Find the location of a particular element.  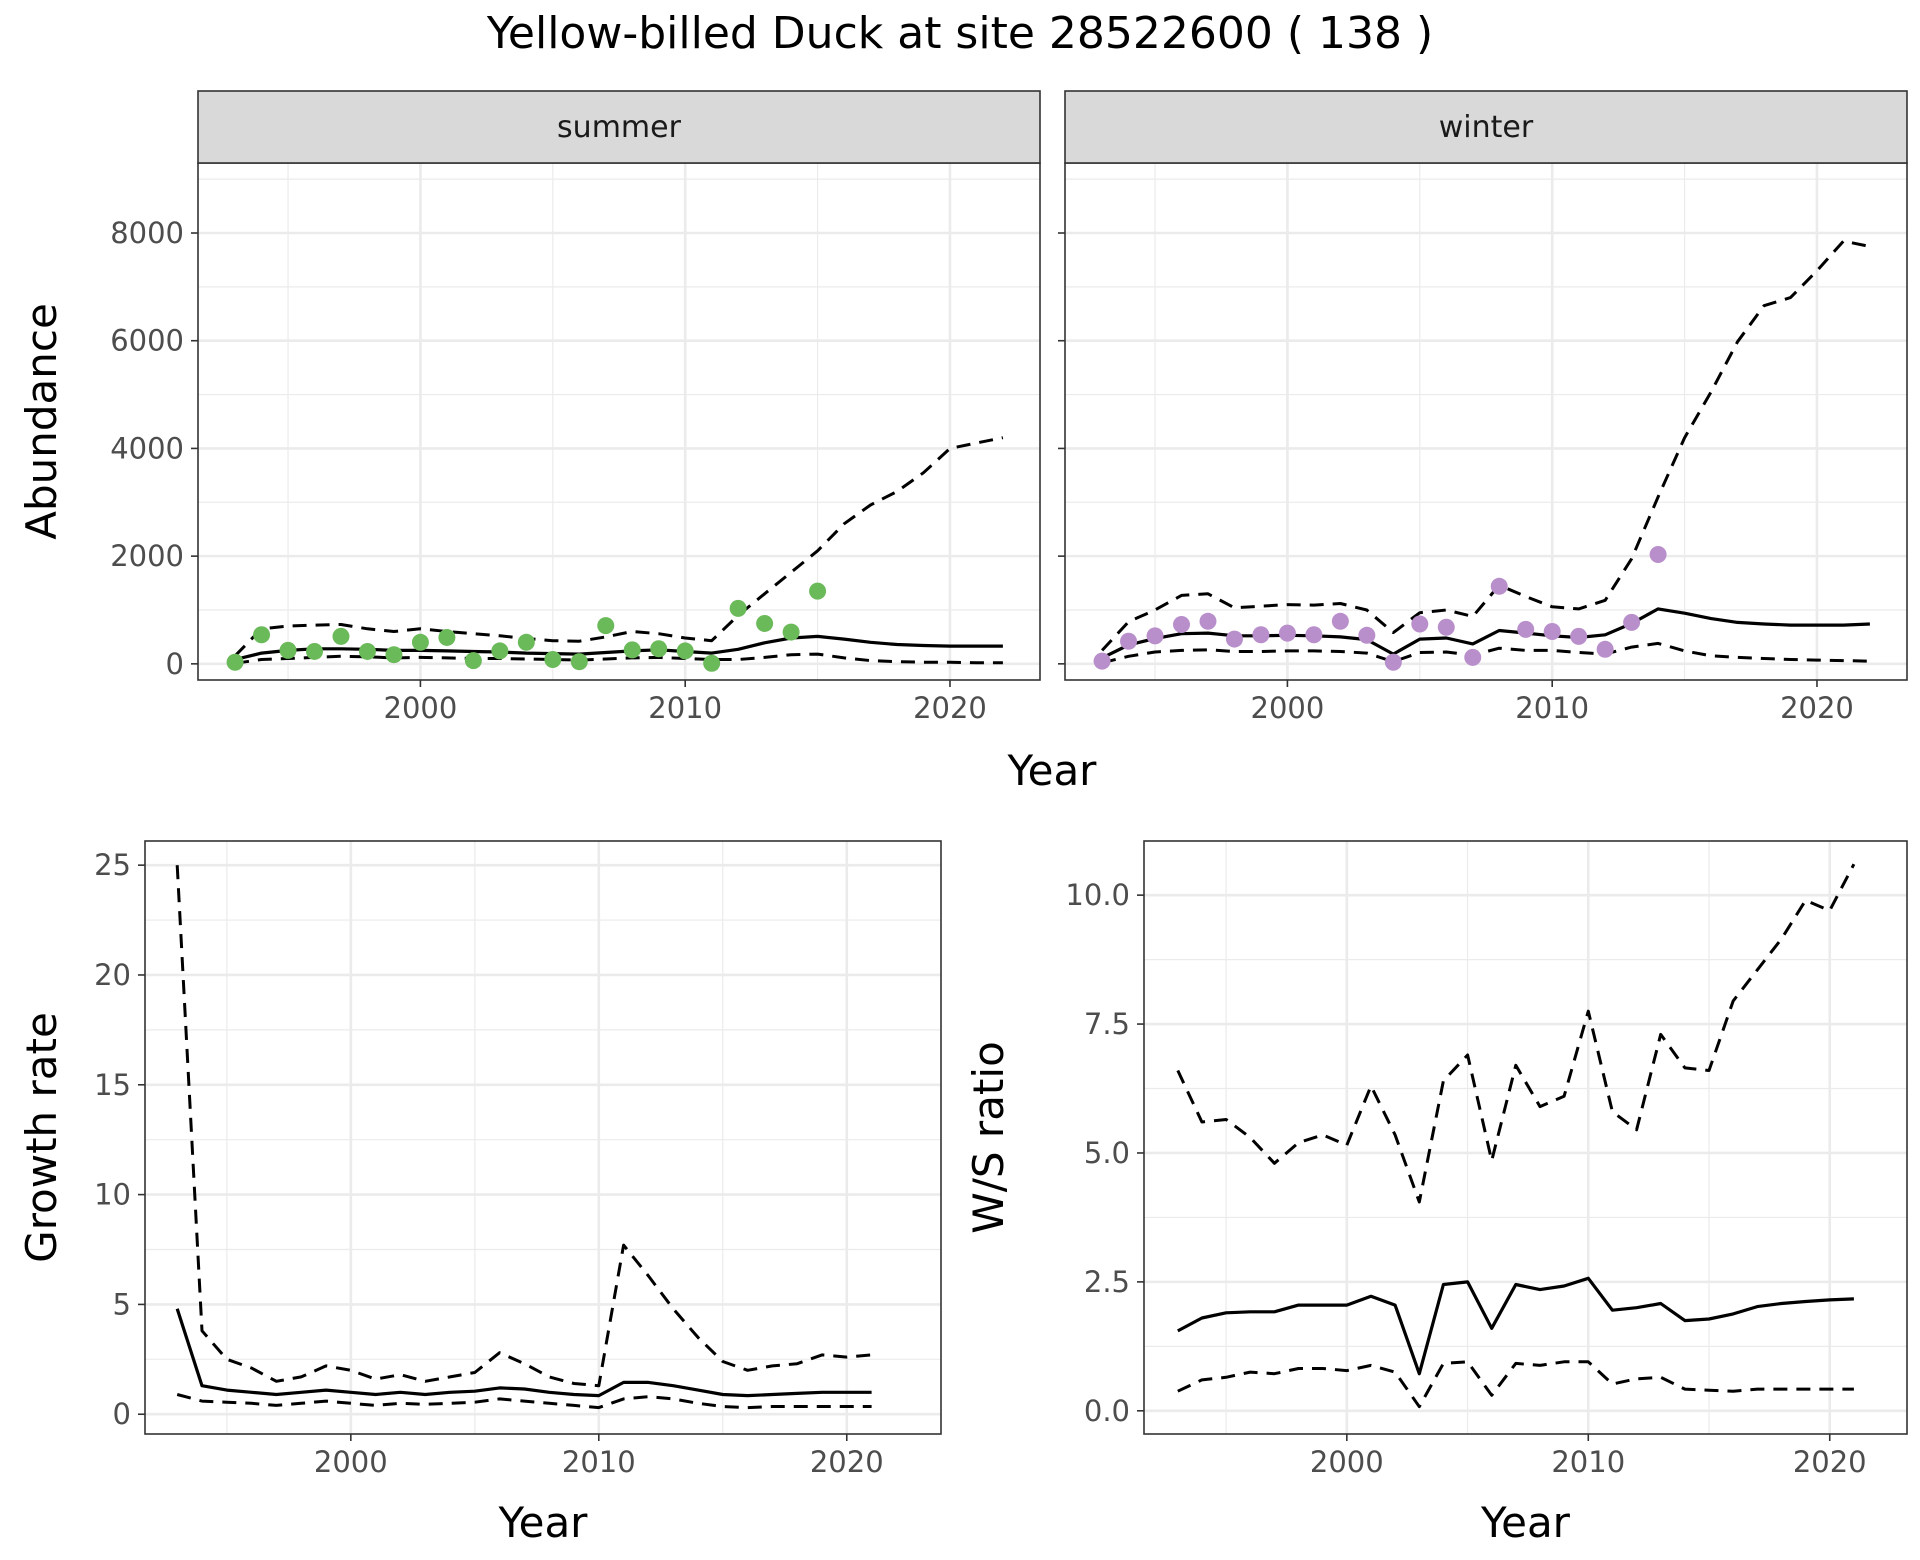

summer-strip-label: summer is located at coordinates (619, 127).